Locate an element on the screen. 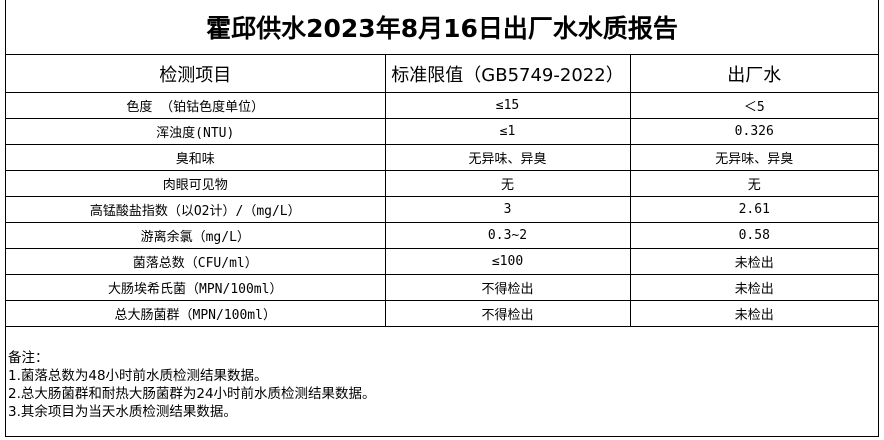  cell-standard-limit: ≤100 is located at coordinates (507, 261).